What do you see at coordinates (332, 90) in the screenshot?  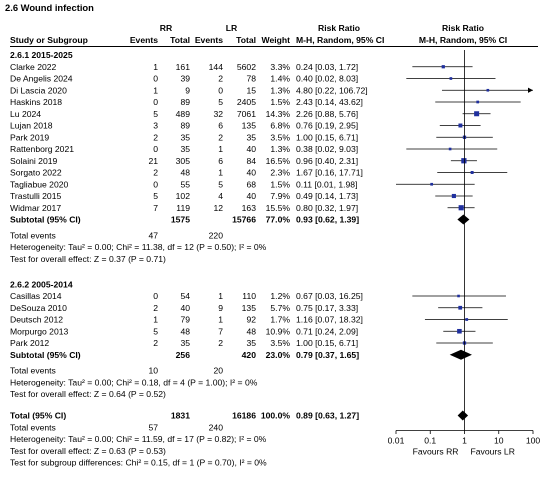 I see `subgroup-1-study-3-ci-text: 4.80 [0.22, 106.72]` at bounding box center [332, 90].